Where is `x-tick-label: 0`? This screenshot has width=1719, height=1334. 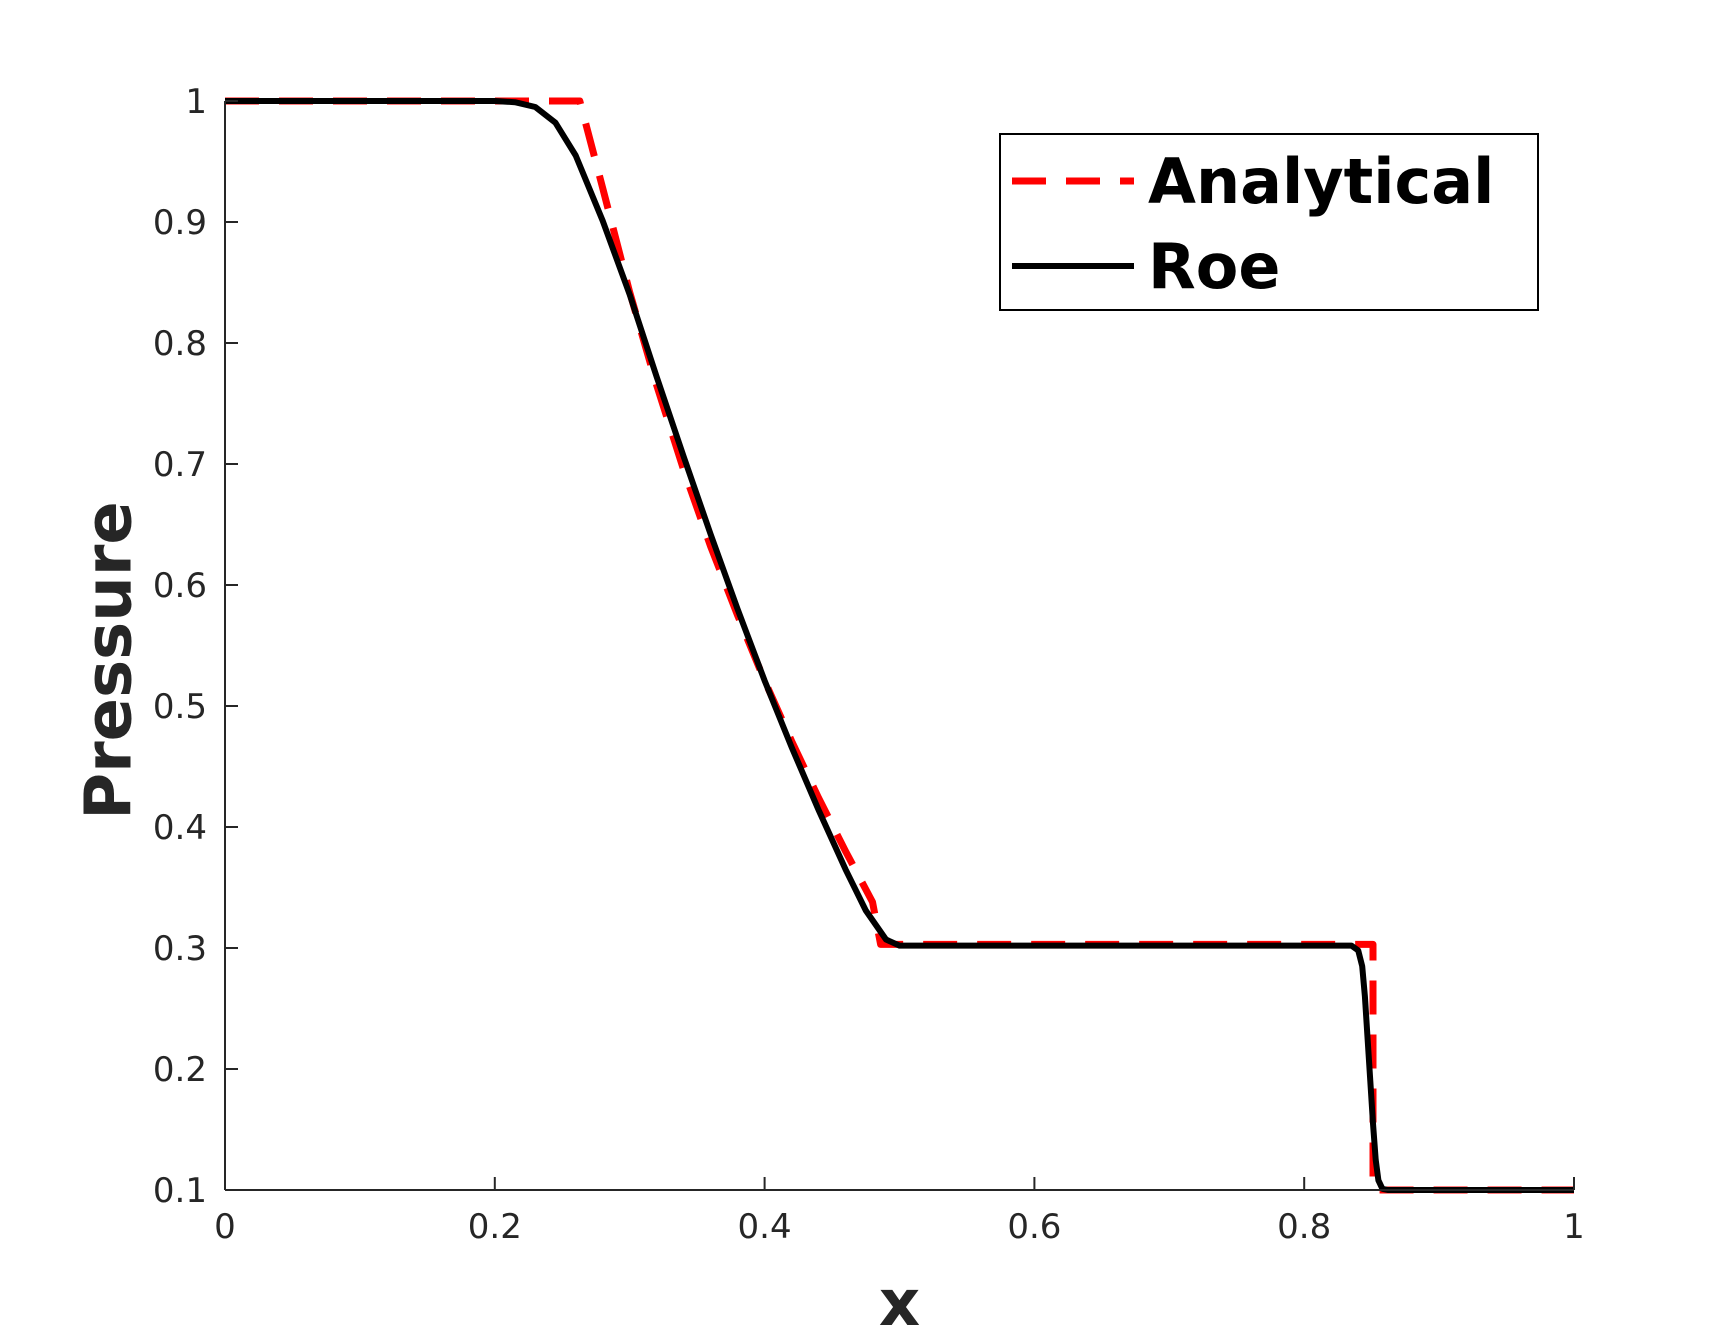
x-tick-label: 0 is located at coordinates (225, 1227).